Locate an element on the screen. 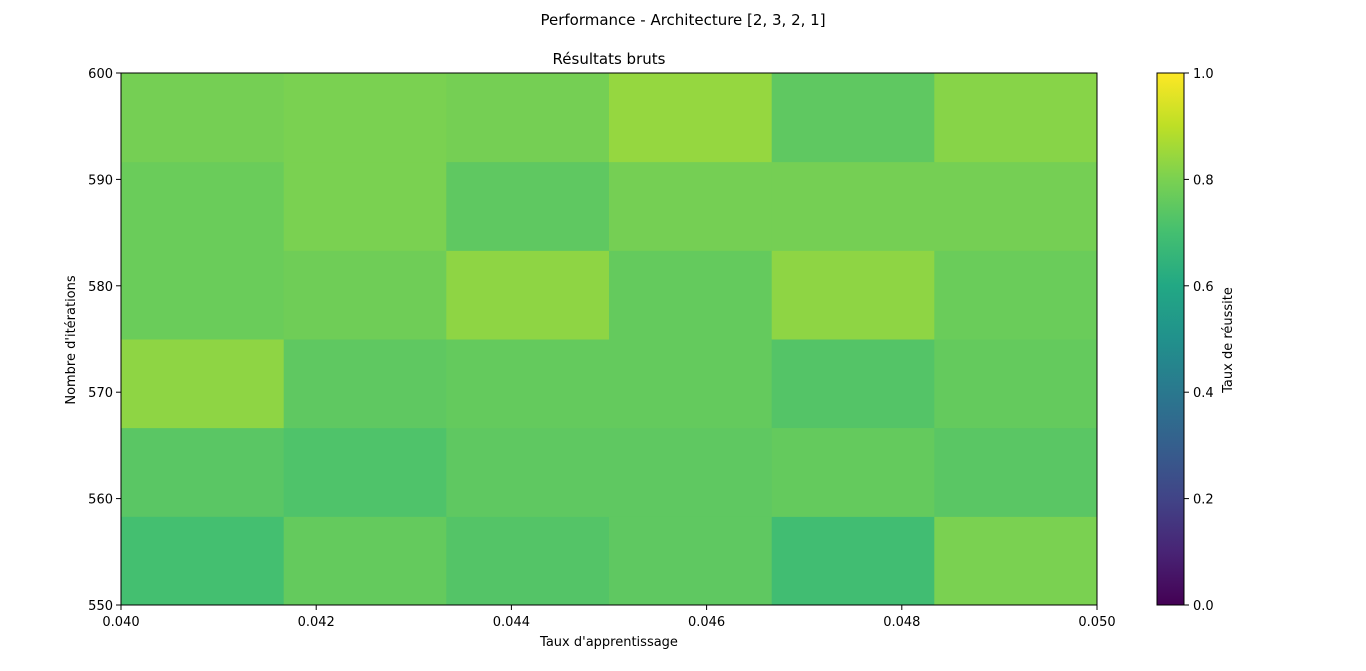 The height and width of the screenshot is (671, 1366). figure-suptitle: Performance - Architecture [2, 3, 2, 1] is located at coordinates (683, 20).